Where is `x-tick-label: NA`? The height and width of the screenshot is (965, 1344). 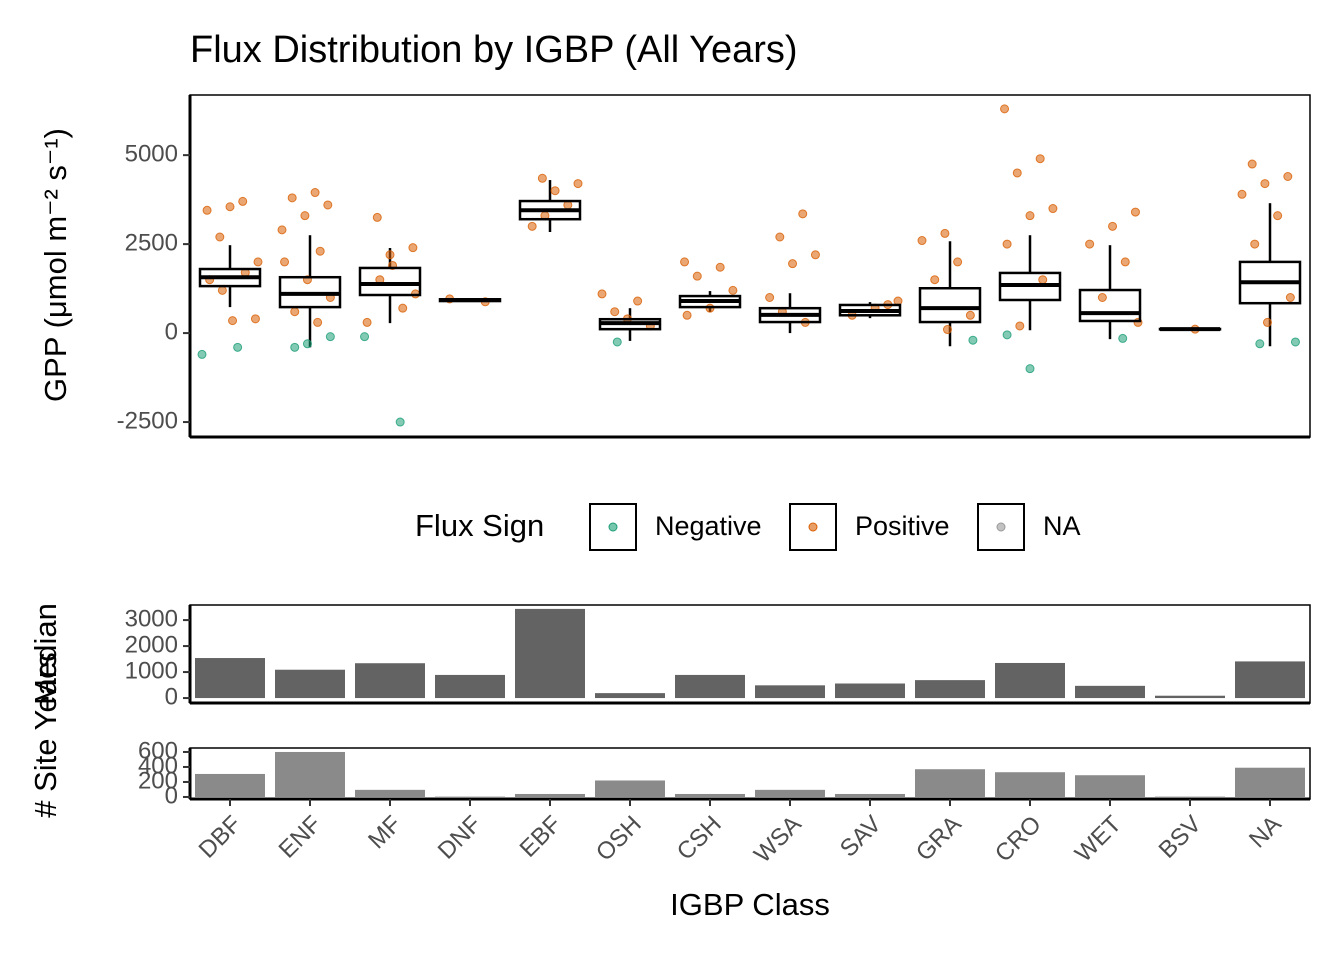 x-tick-label: NA is located at coordinates (1265, 832).